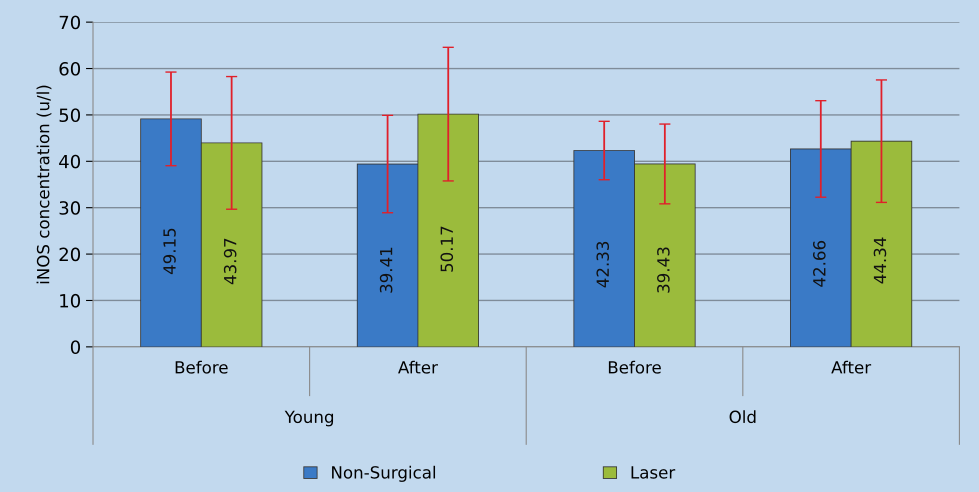 This screenshot has height=492, width=979. What do you see at coordinates (386, 270) in the screenshot?
I see `data-label: 39.41` at bounding box center [386, 270].